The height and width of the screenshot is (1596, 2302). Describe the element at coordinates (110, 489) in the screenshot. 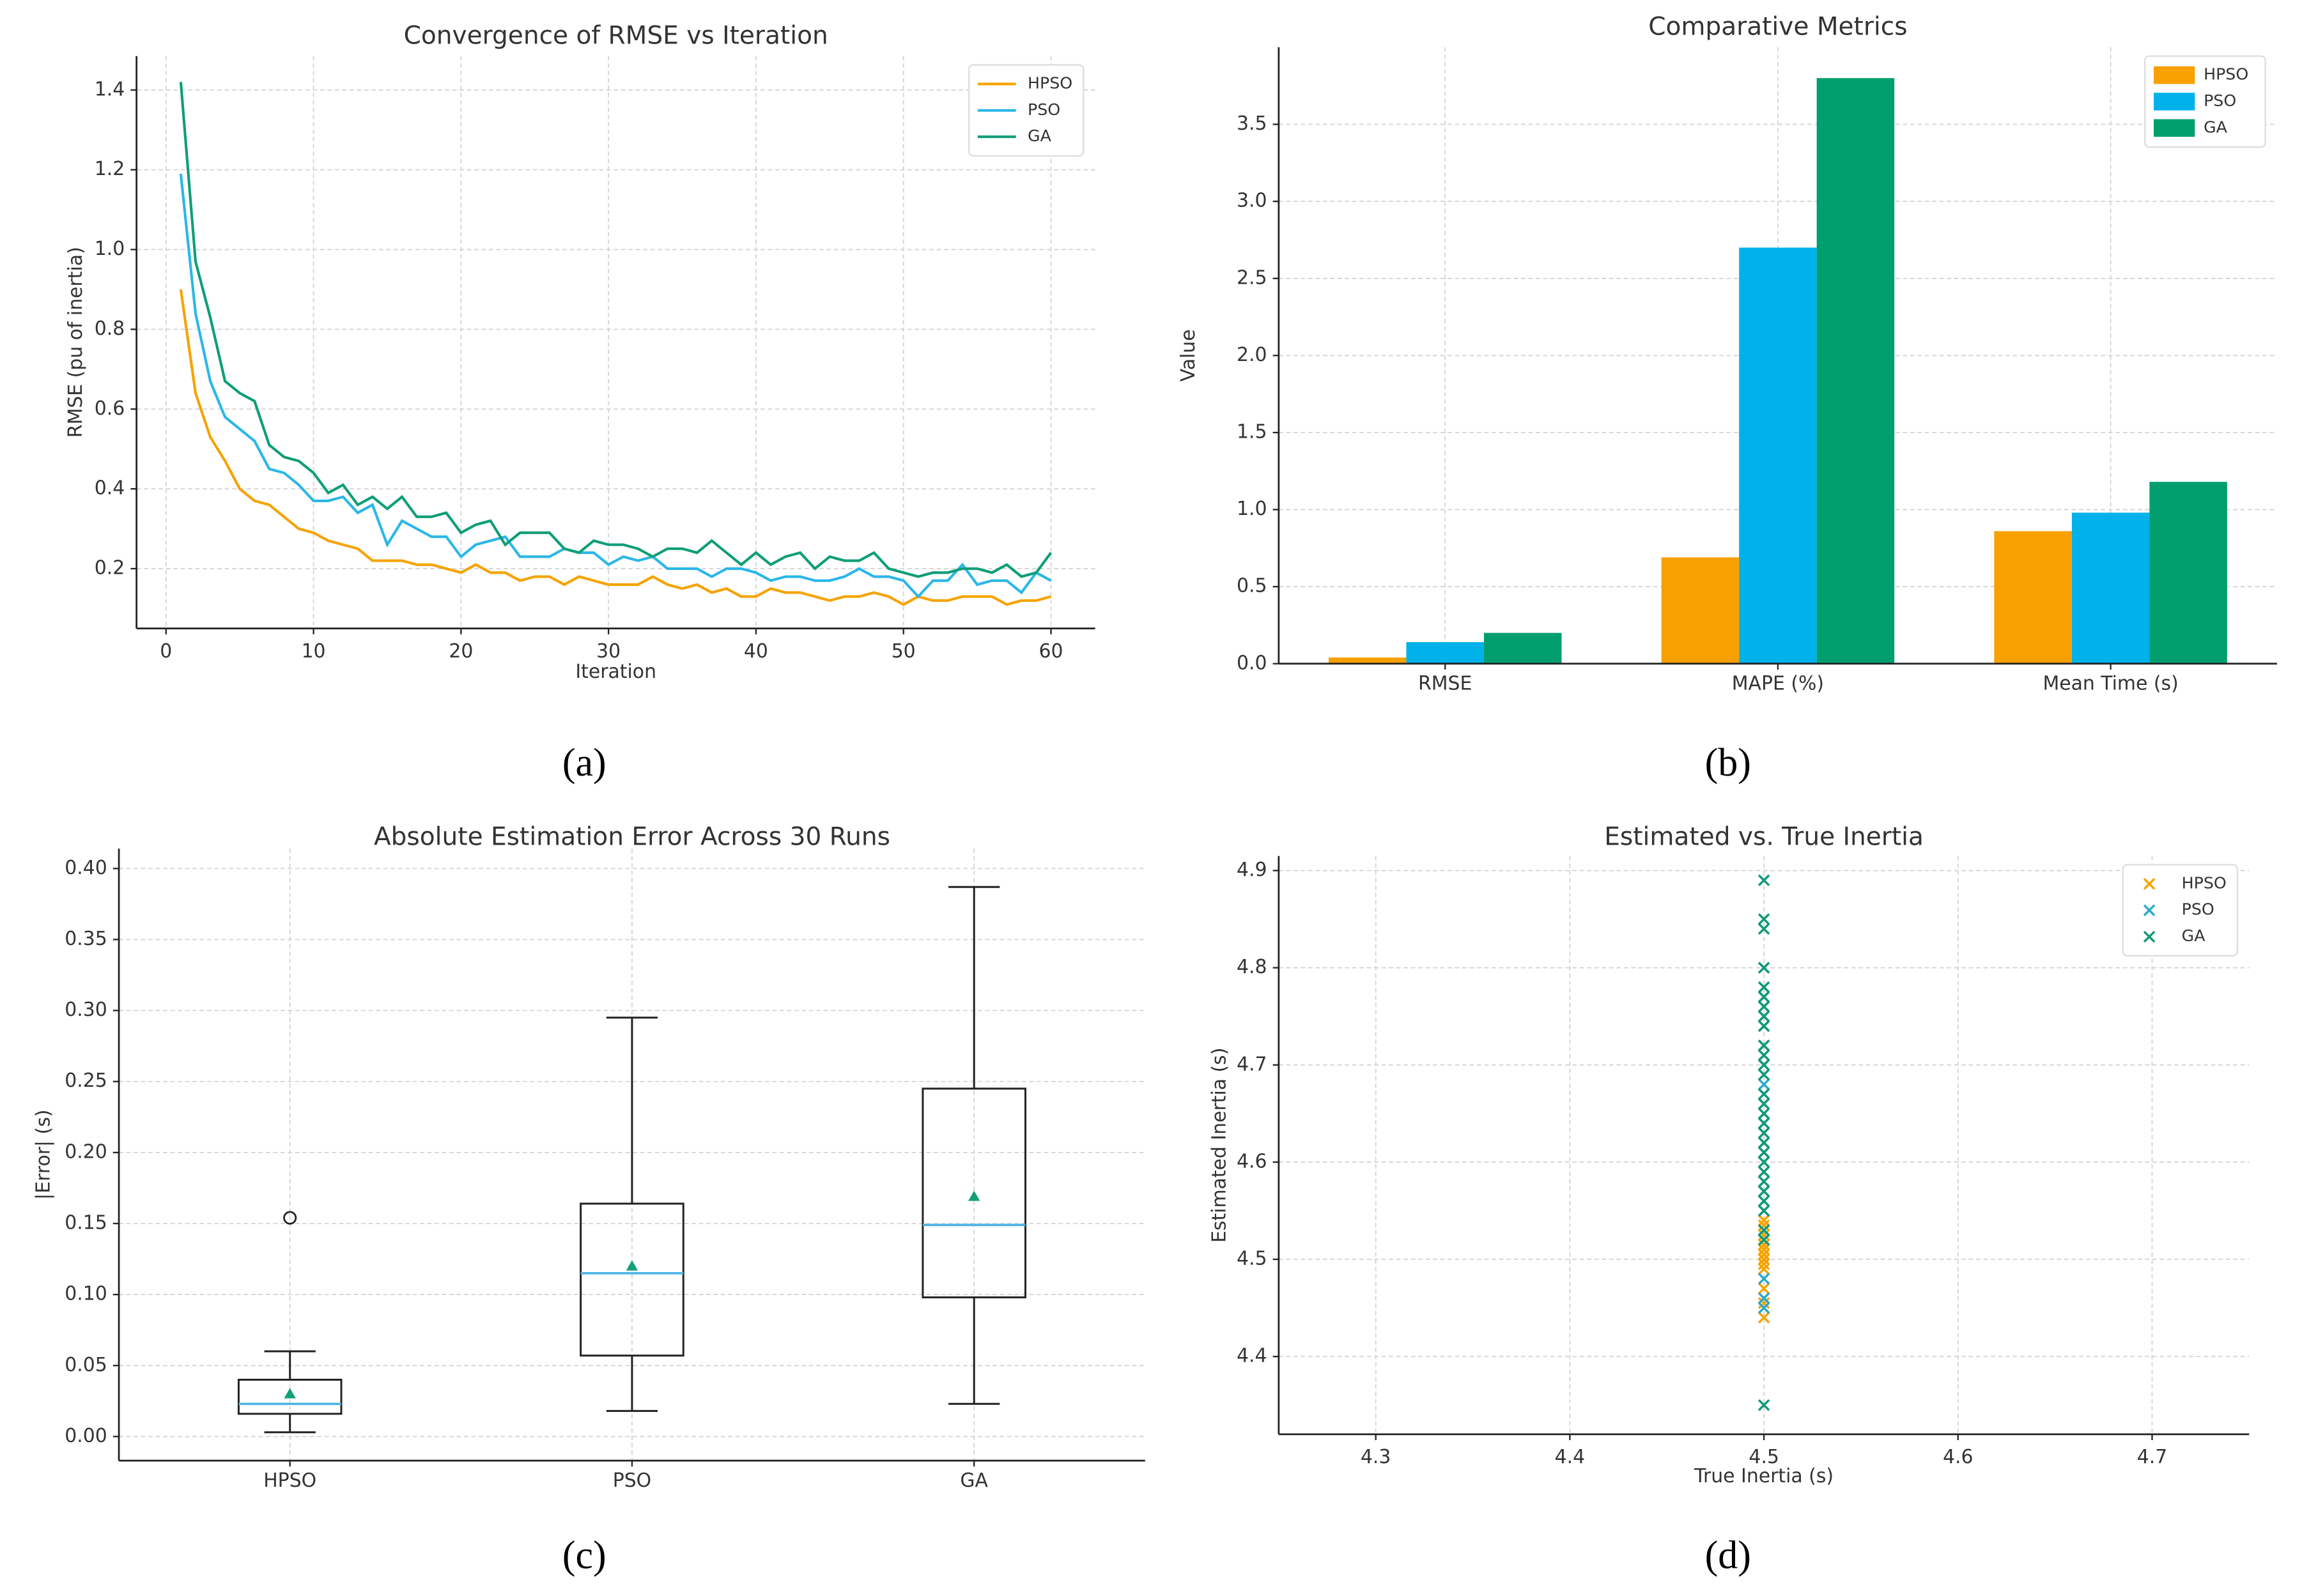

I see `y-tick-label: 0.4` at that location.